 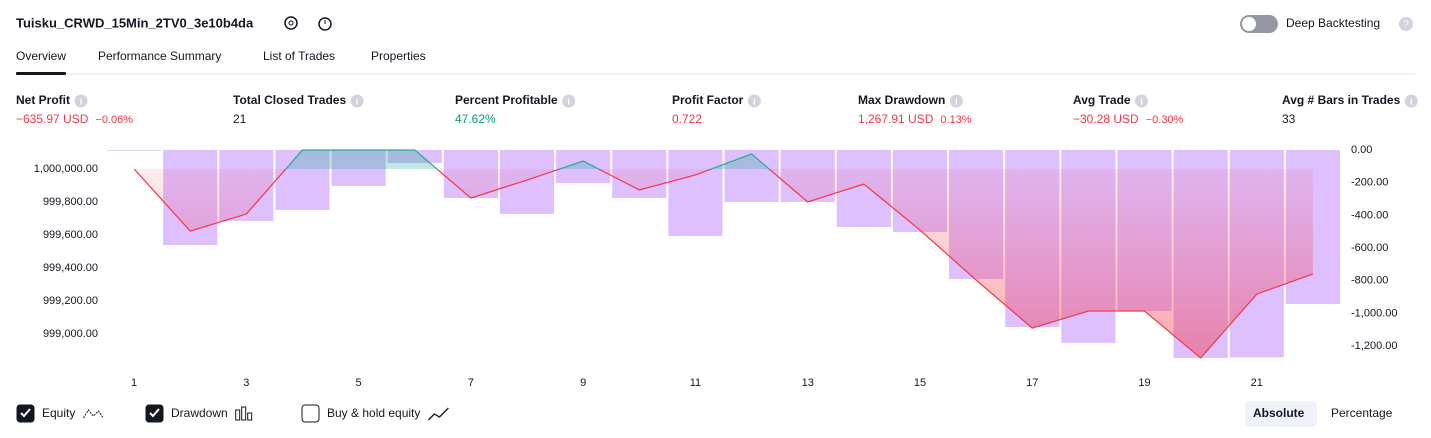 What do you see at coordinates (1369, 183) in the screenshot?
I see `y2-tick-label: -200.00` at bounding box center [1369, 183].